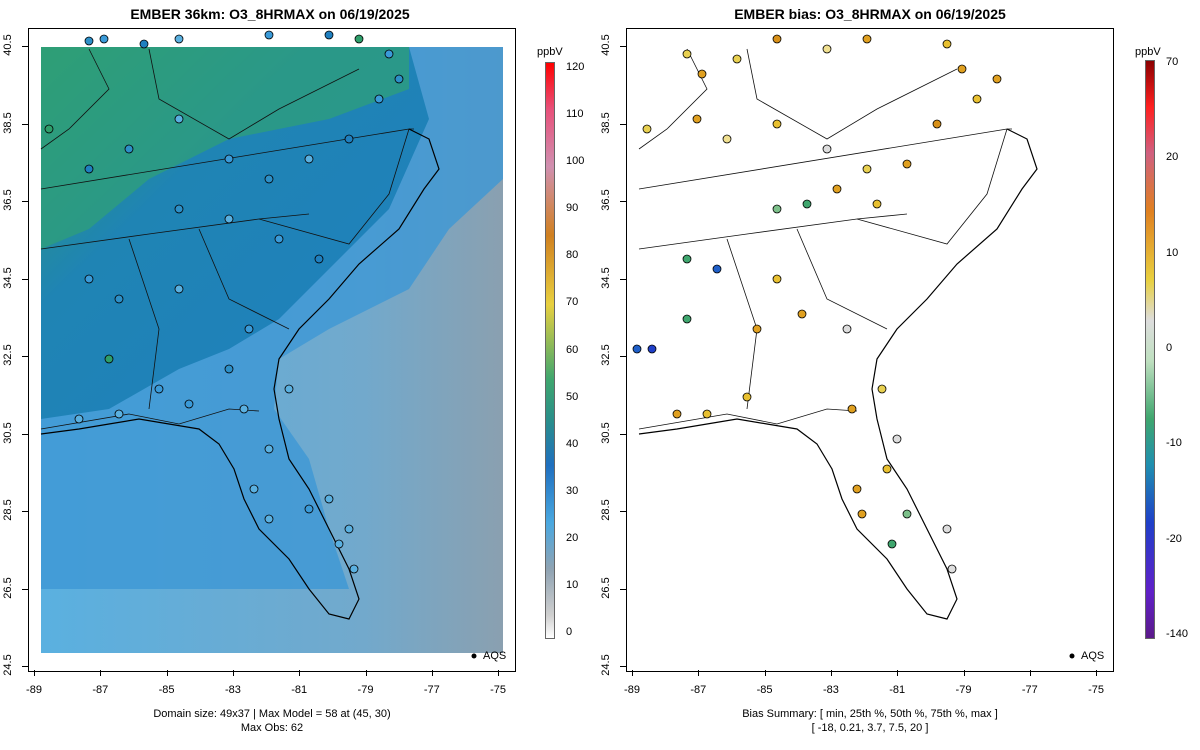 This screenshot has width=1200, height=750. Describe the element at coordinates (1174, 538) in the screenshot. I see `right-colorbar-tick: -20` at that location.